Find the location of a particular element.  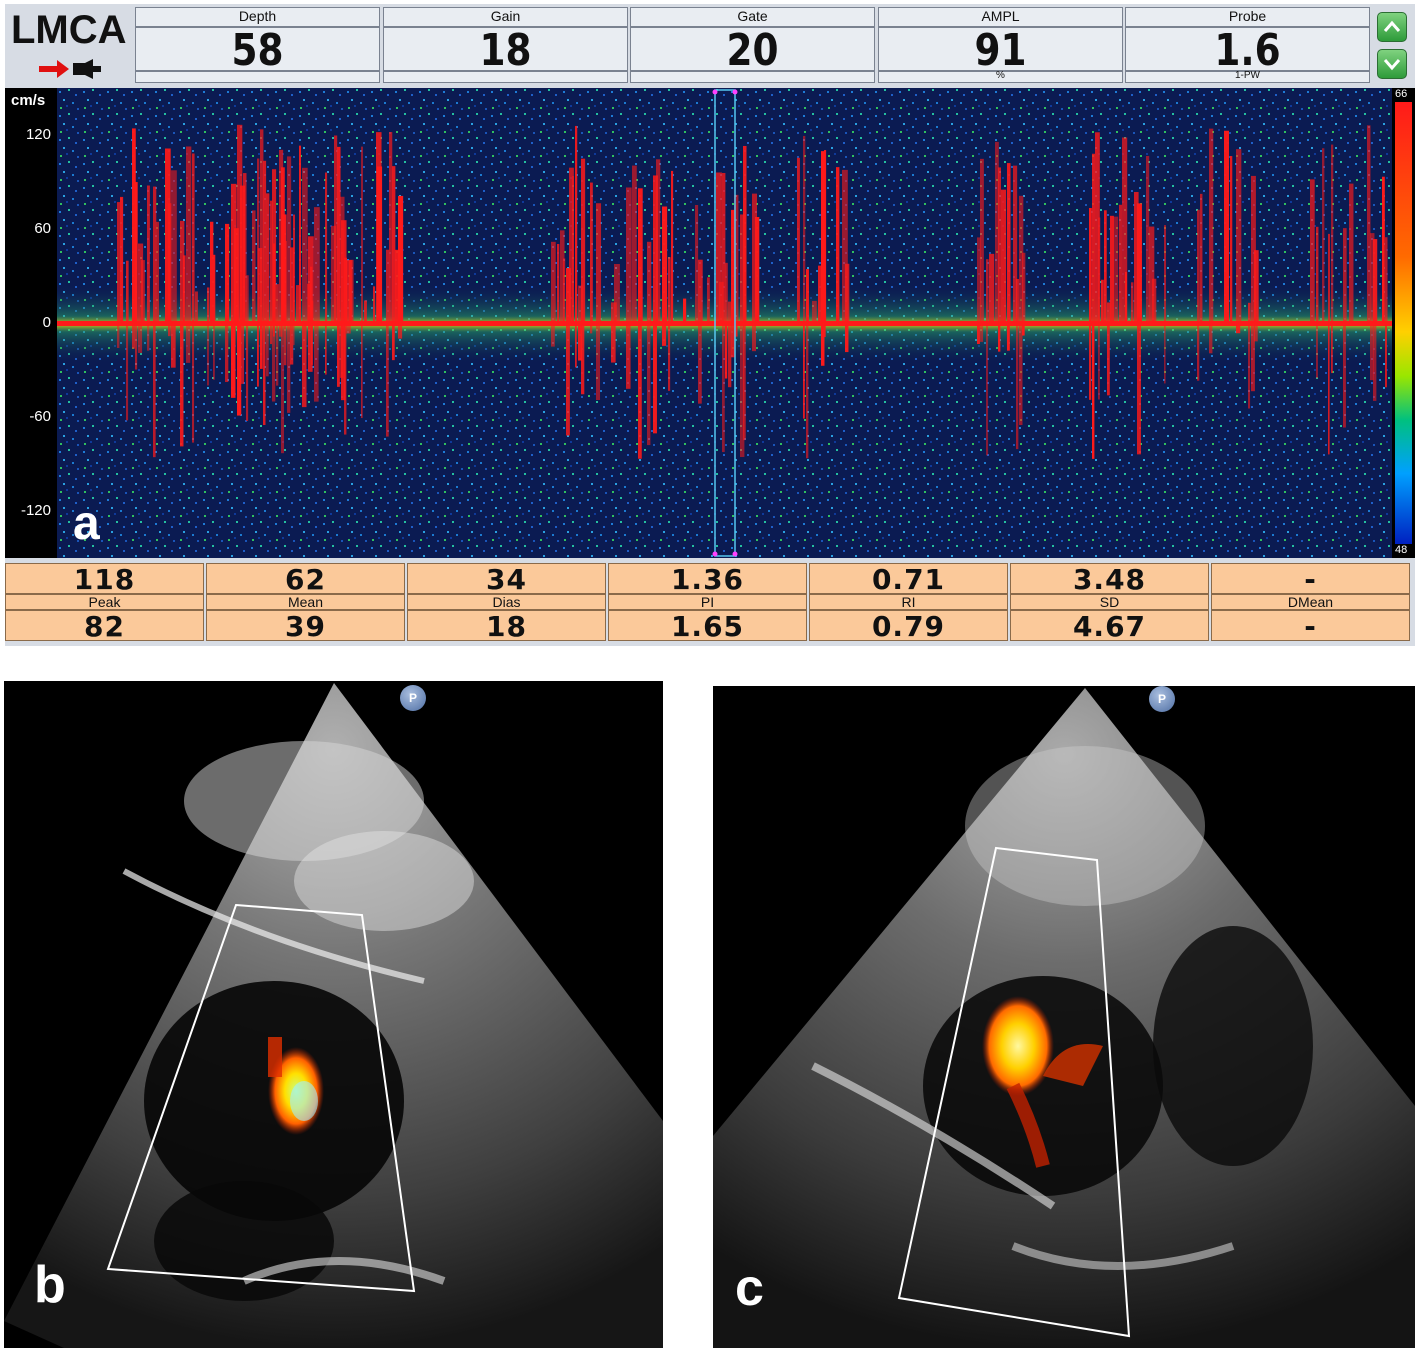

tick-label: 60 is located at coordinates (42, 228).